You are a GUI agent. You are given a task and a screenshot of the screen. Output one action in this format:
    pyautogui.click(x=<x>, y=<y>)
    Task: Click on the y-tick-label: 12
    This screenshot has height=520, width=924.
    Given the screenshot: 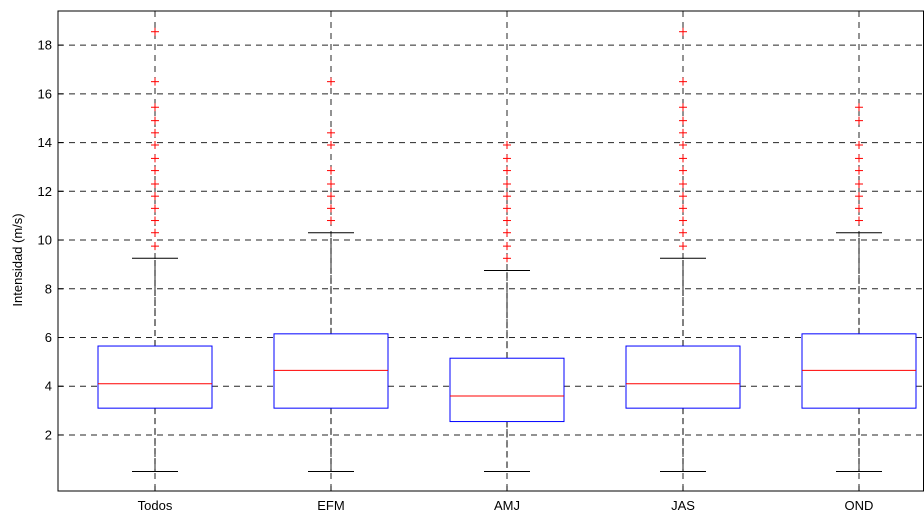 What is the action you would take?
    pyautogui.click(x=45, y=191)
    